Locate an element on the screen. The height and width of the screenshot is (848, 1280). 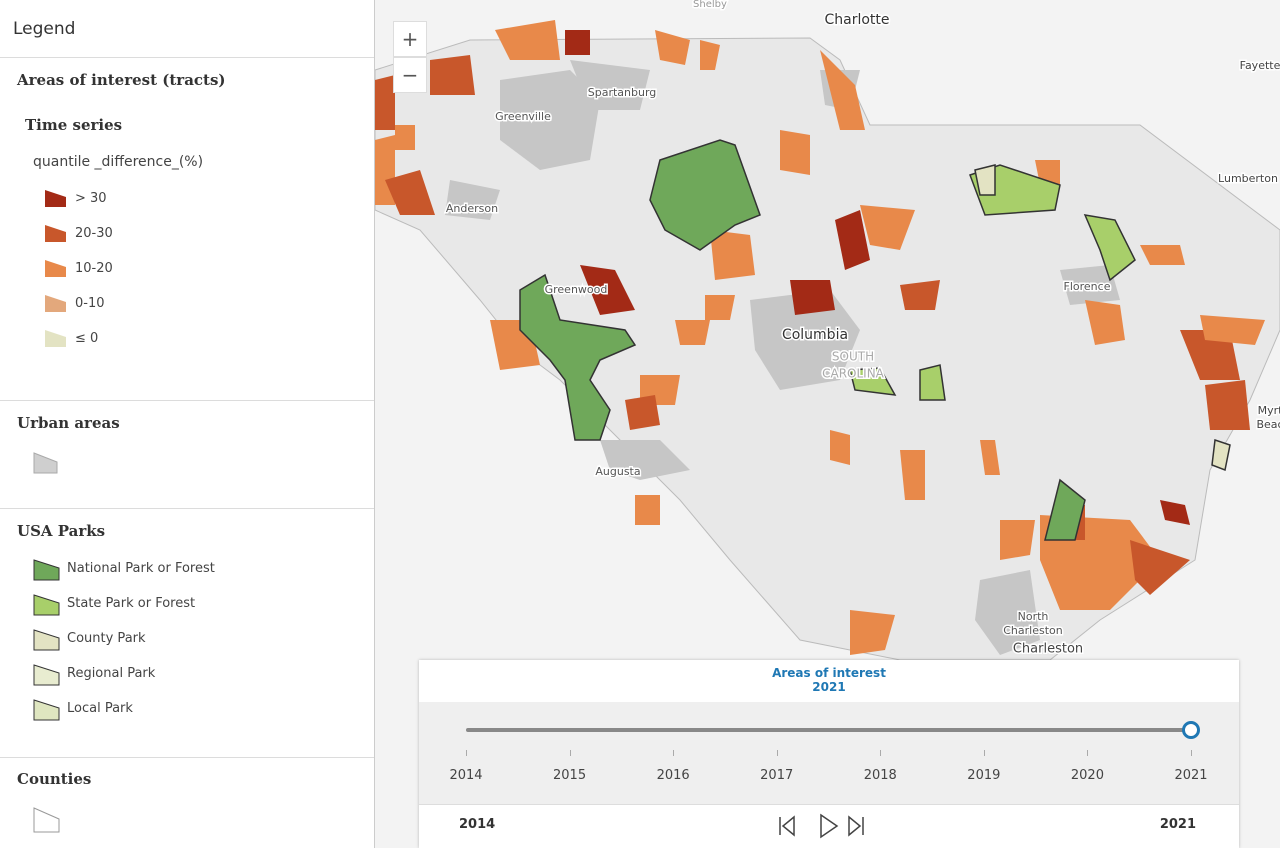
tick-label: 2014 is located at coordinates (466, 775).